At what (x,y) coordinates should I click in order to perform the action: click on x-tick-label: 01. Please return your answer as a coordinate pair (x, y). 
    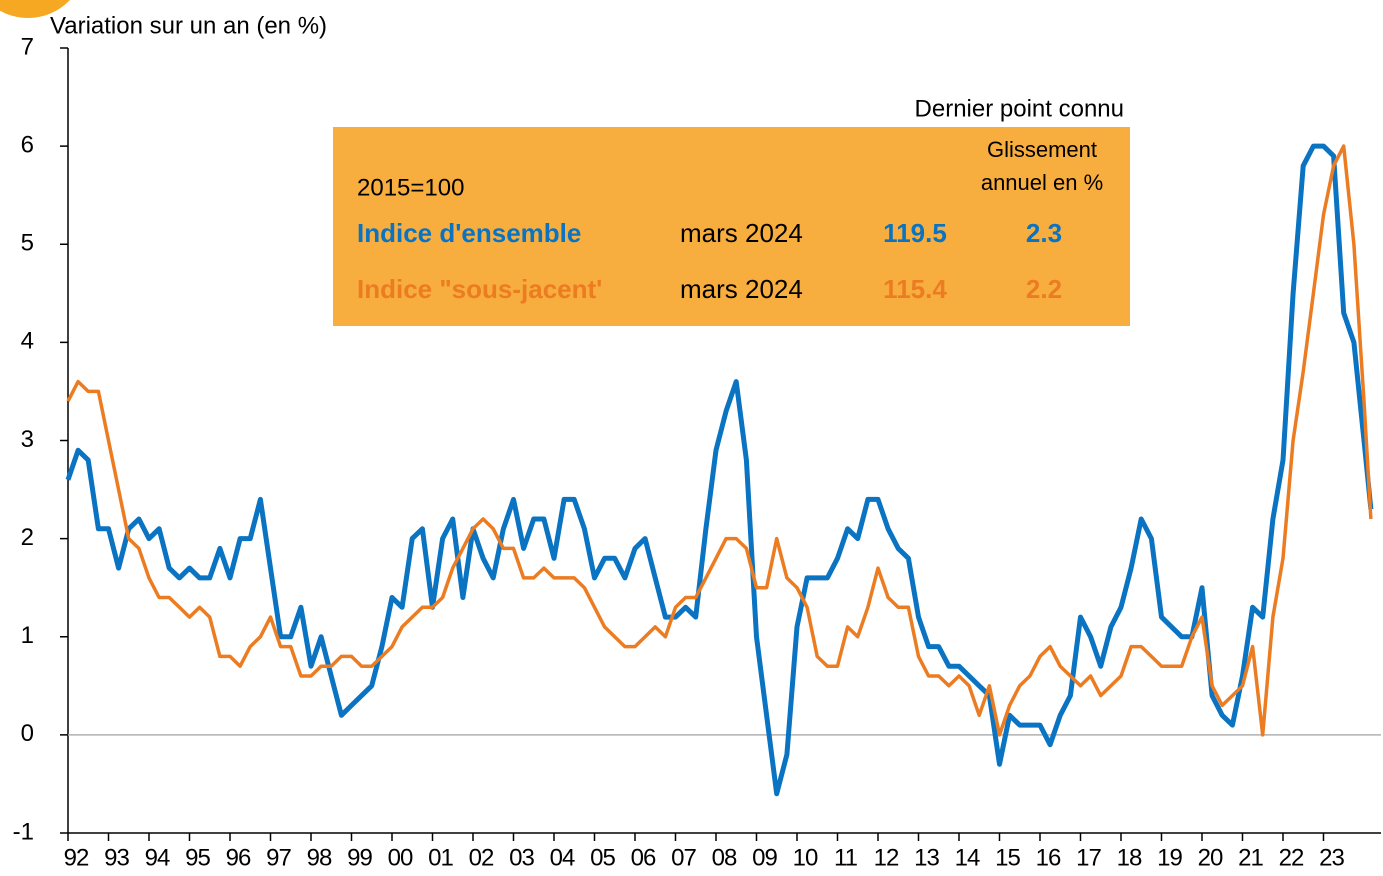
    Looking at the image, I should click on (440, 857).